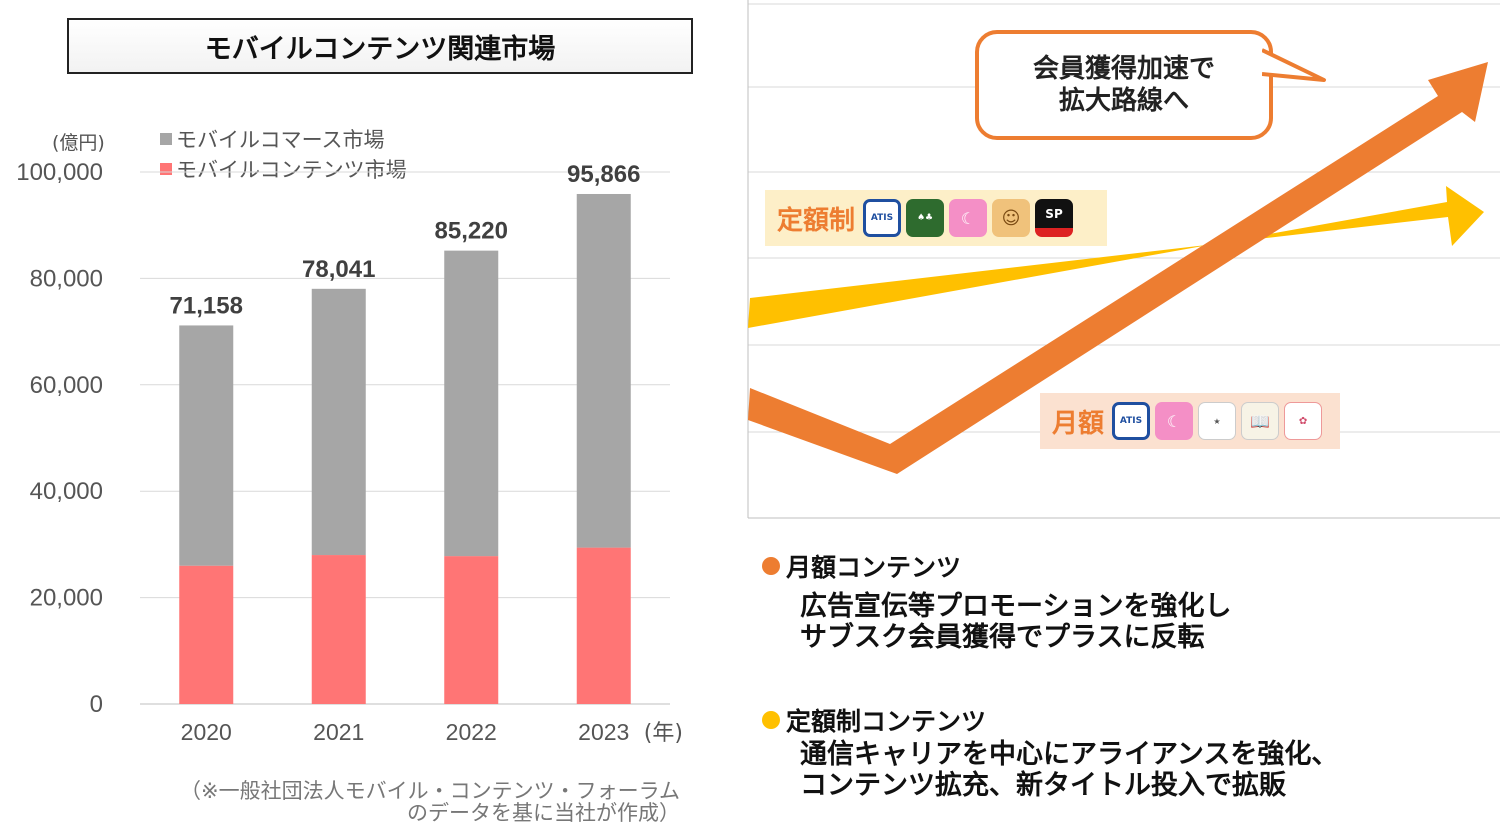 This screenshot has height=834, width=1500. What do you see at coordinates (1016, 606) in the screenshot?
I see `bullet-monthly-desc-line1: 広告宣伝等プロモーションを強化し` at bounding box center [1016, 606].